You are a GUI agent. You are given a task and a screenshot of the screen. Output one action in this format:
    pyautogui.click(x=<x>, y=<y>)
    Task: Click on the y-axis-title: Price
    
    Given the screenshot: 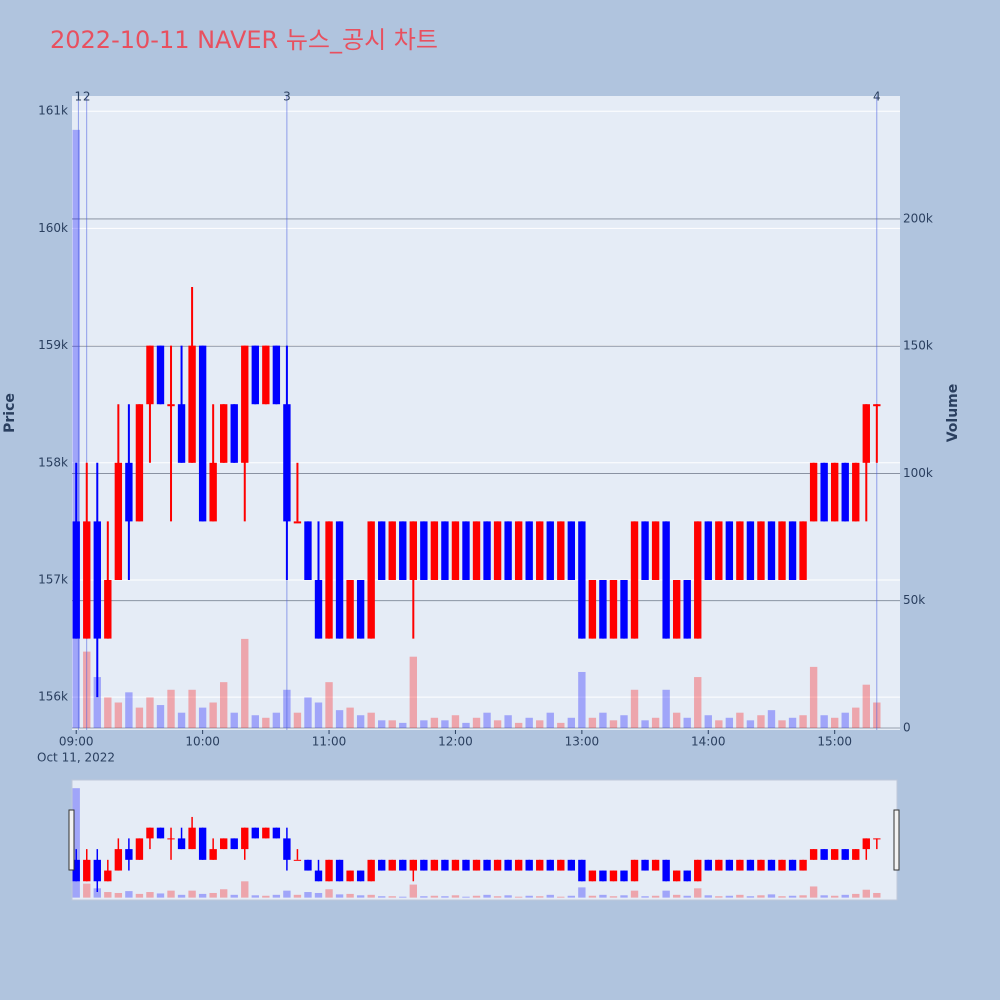 What is the action you would take?
    pyautogui.click(x=10, y=413)
    